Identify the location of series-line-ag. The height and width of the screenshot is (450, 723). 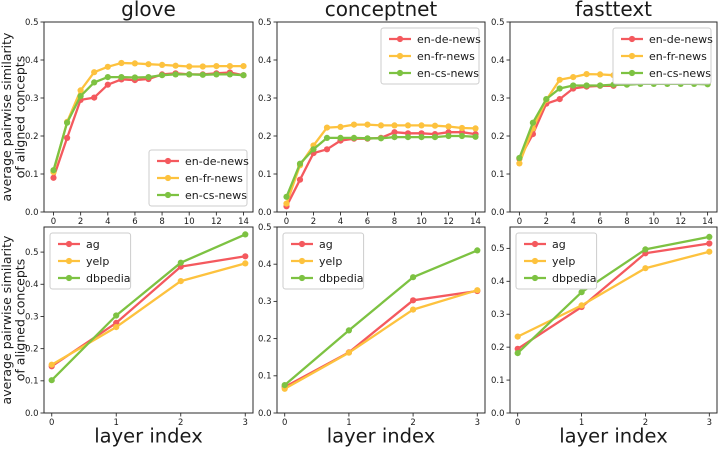
(613, 296).